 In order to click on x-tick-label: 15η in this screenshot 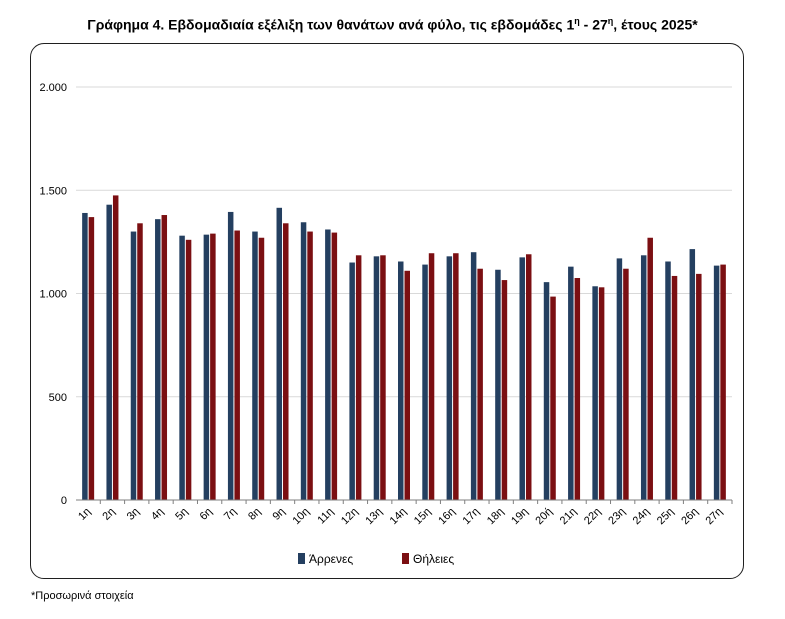, I will do `click(422, 516)`.